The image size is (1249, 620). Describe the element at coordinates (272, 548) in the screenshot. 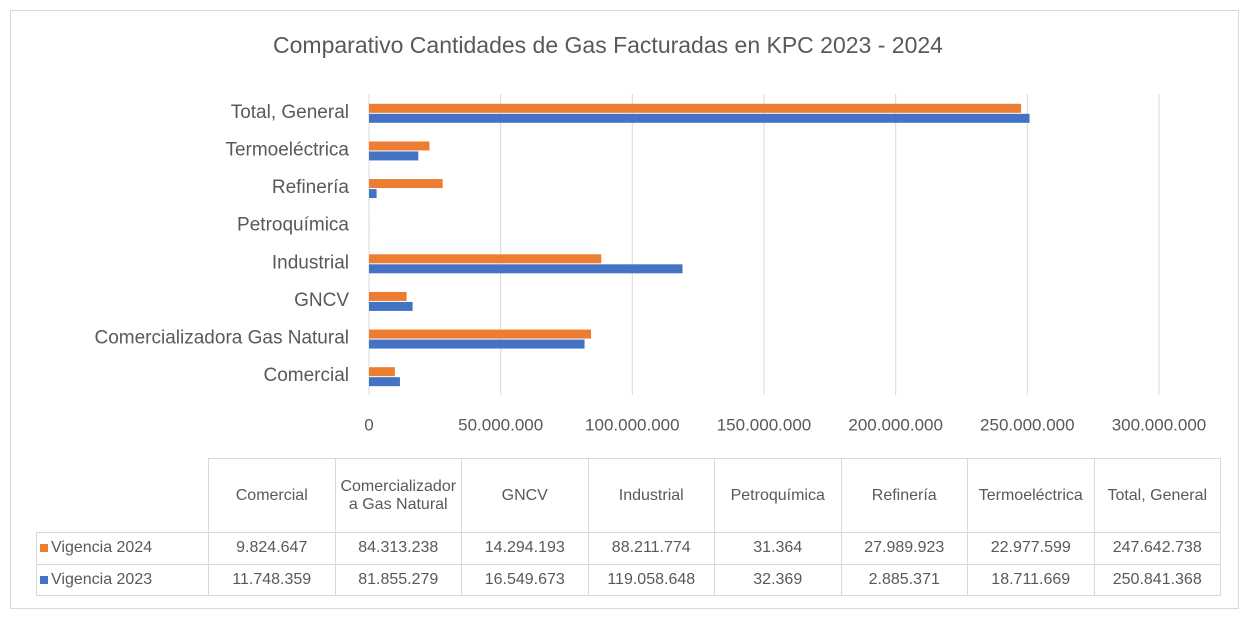

I see `table-value: 9.824.647` at that location.